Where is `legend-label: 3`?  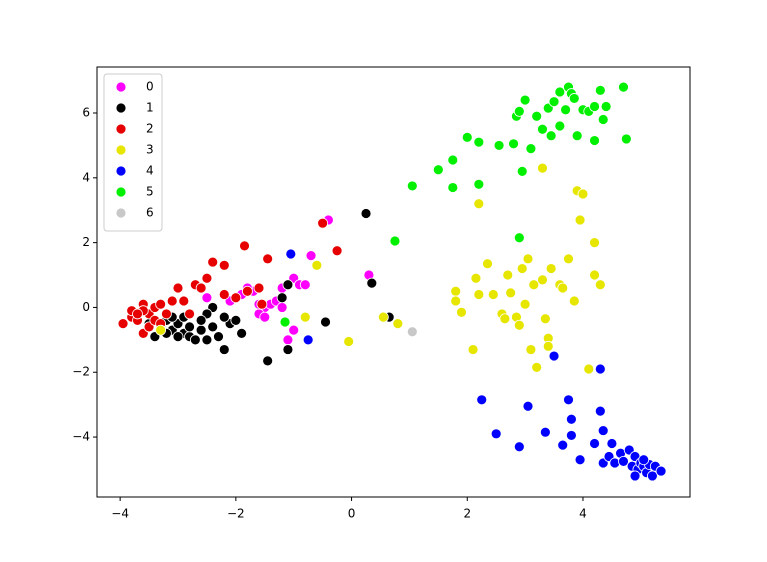
legend-label: 3 is located at coordinates (150, 150).